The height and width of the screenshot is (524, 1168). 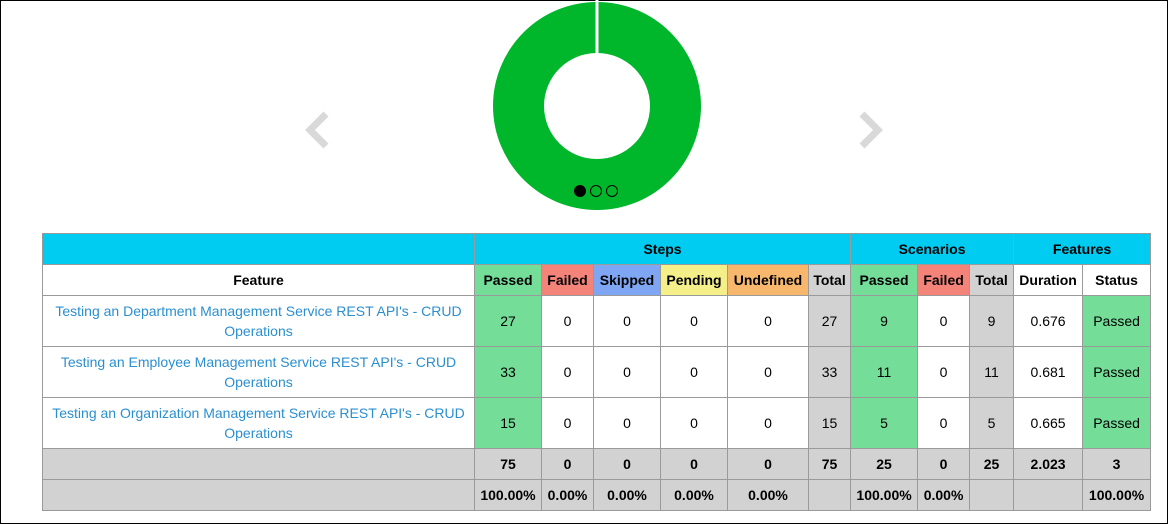 What do you see at coordinates (1117, 495) in the screenshot?
I see `pct-features-passed: 100.00%` at bounding box center [1117, 495].